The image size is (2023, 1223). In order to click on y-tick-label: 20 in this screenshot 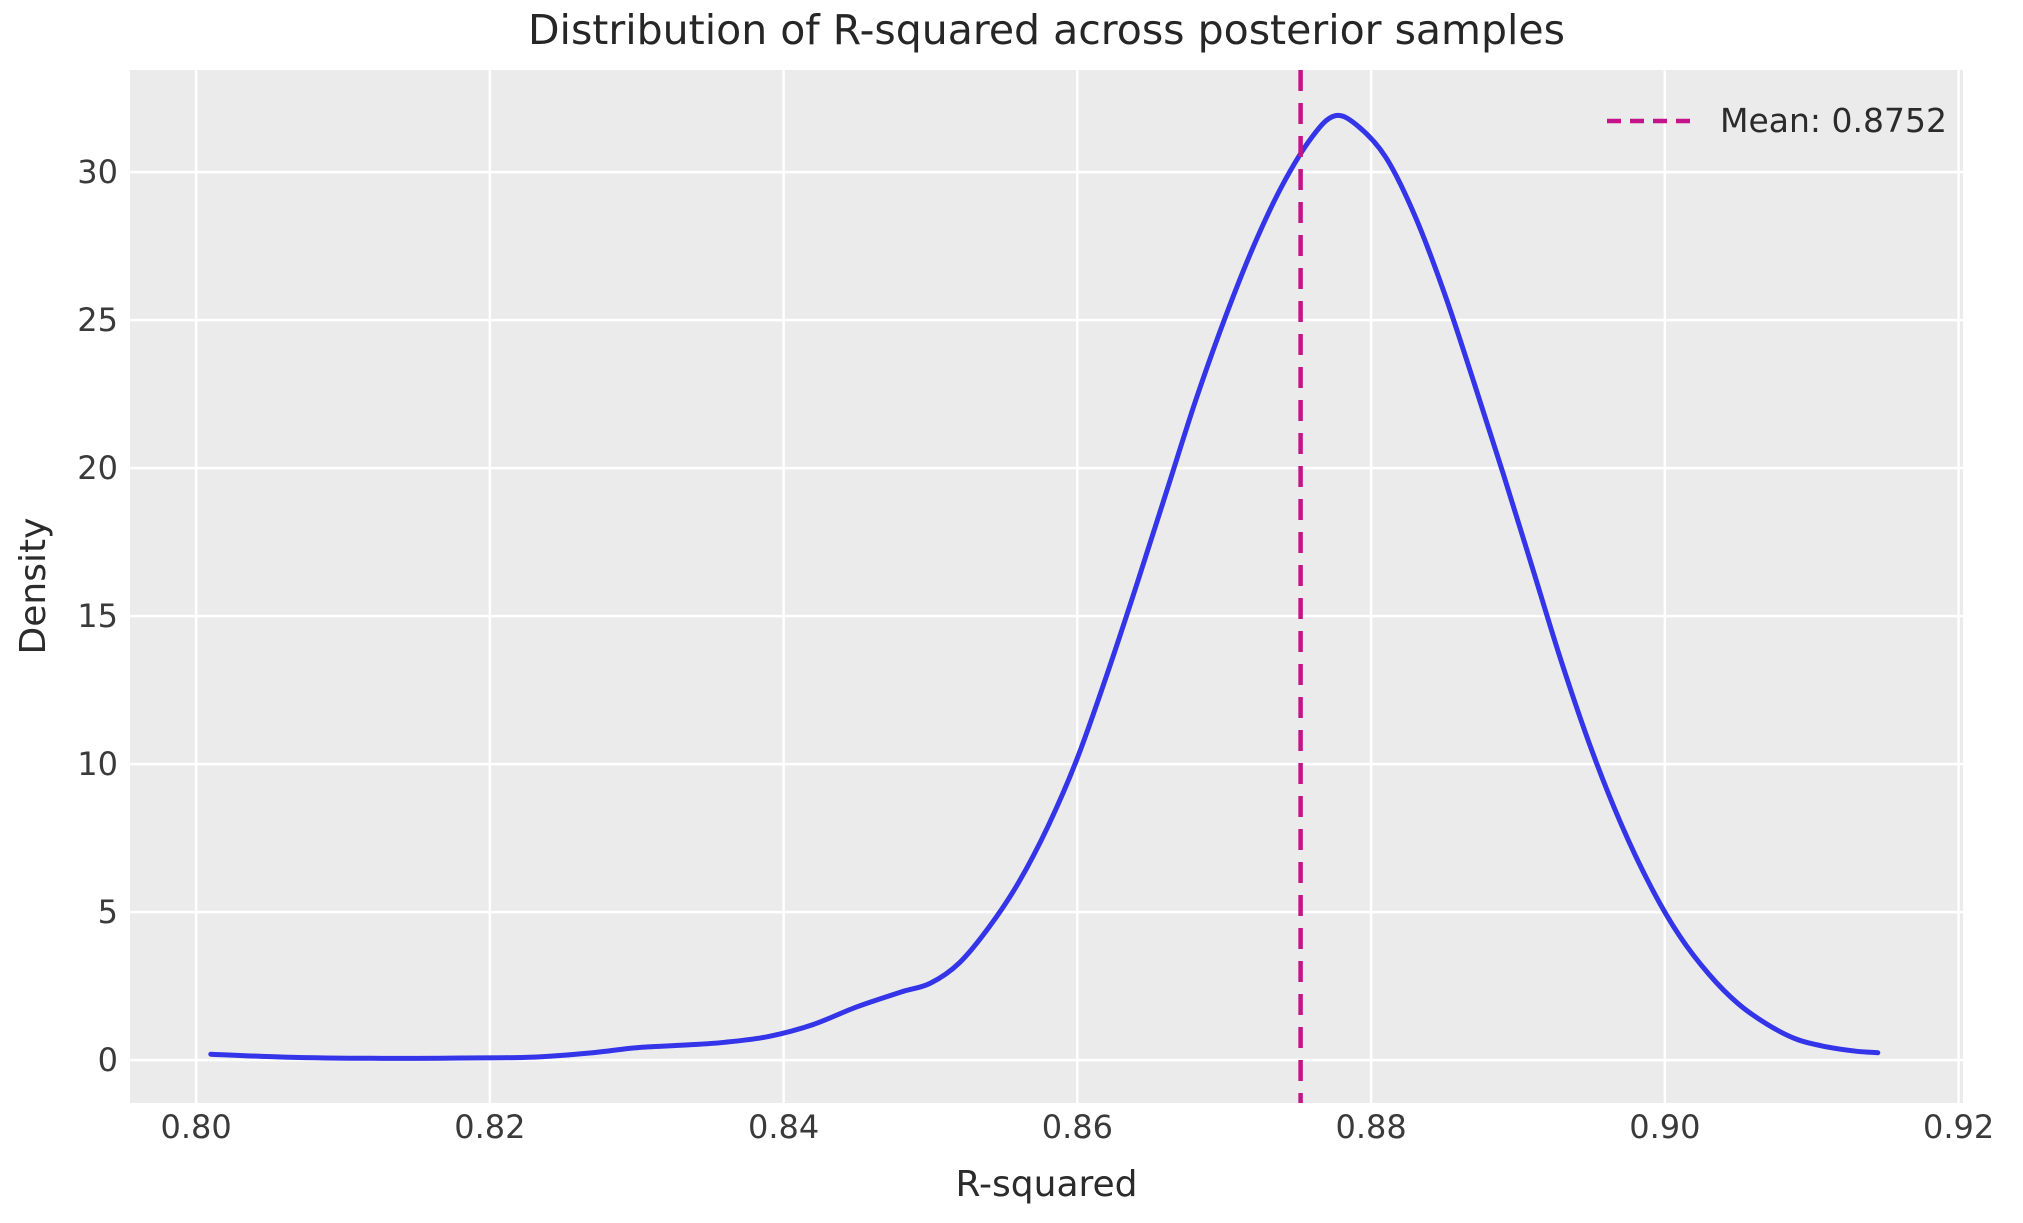, I will do `click(97, 468)`.